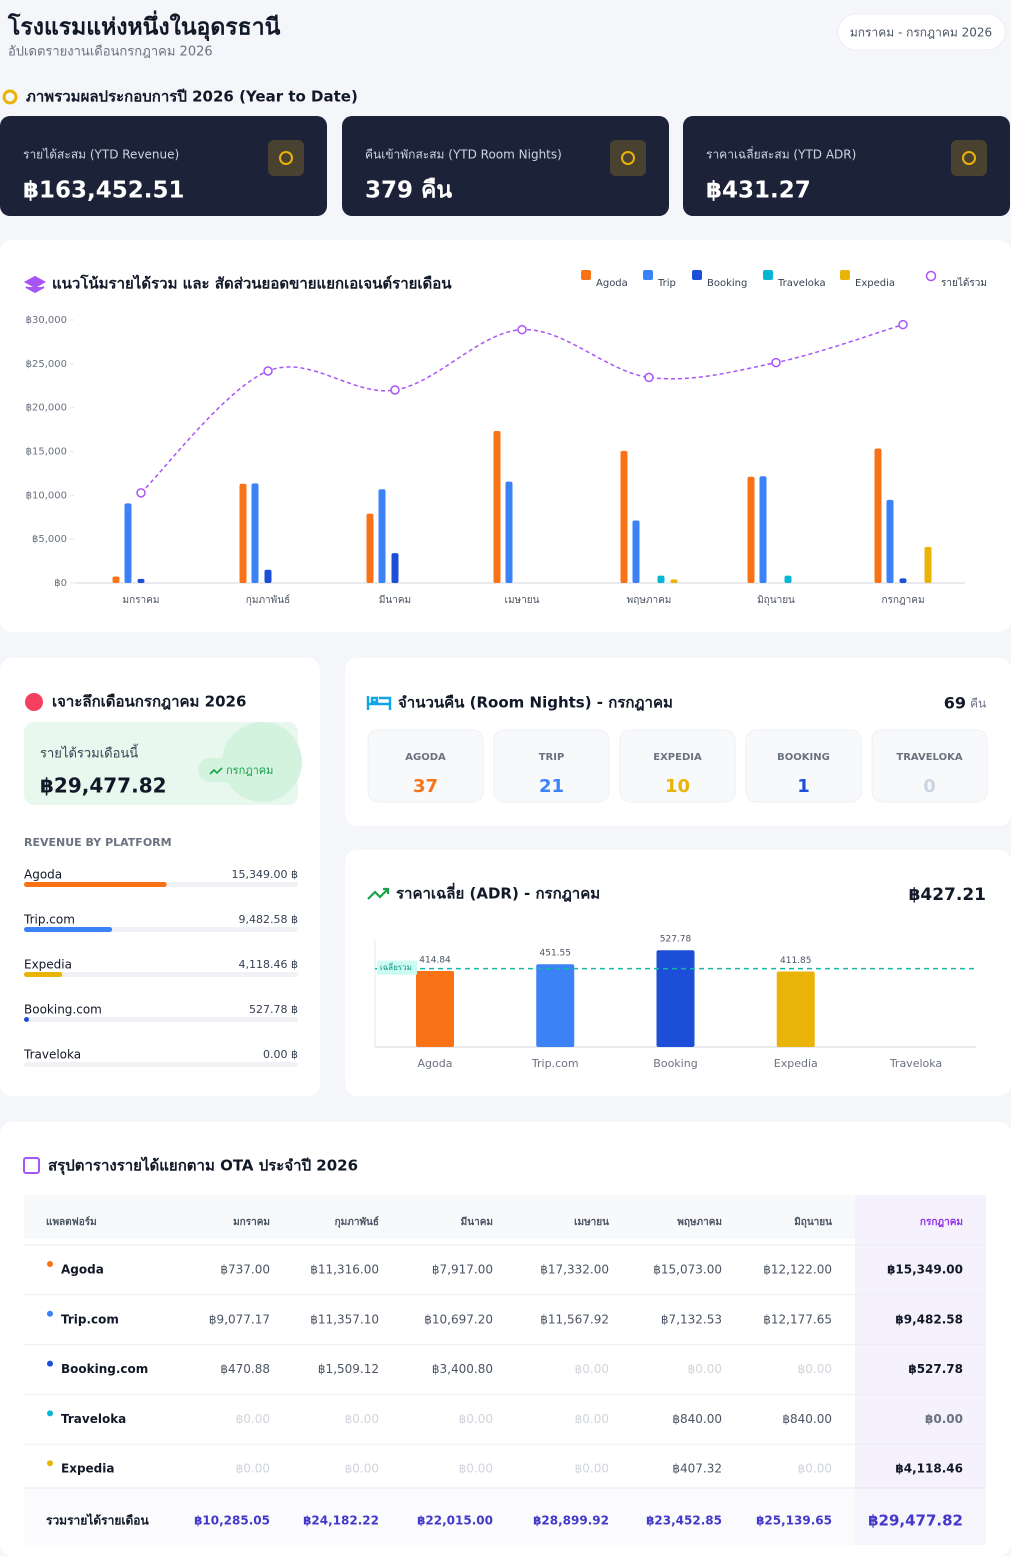 The height and width of the screenshot is (1556, 1011). Describe the element at coordinates (90, 1319) in the screenshot. I see `row-name: Trip.com` at that location.